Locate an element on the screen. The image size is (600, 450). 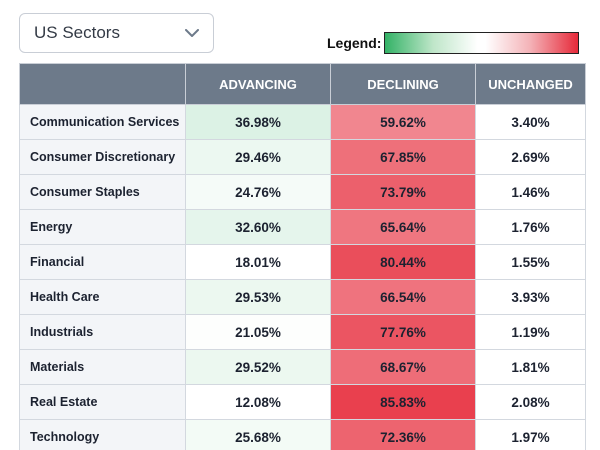
header-sector is located at coordinates (102, 84).